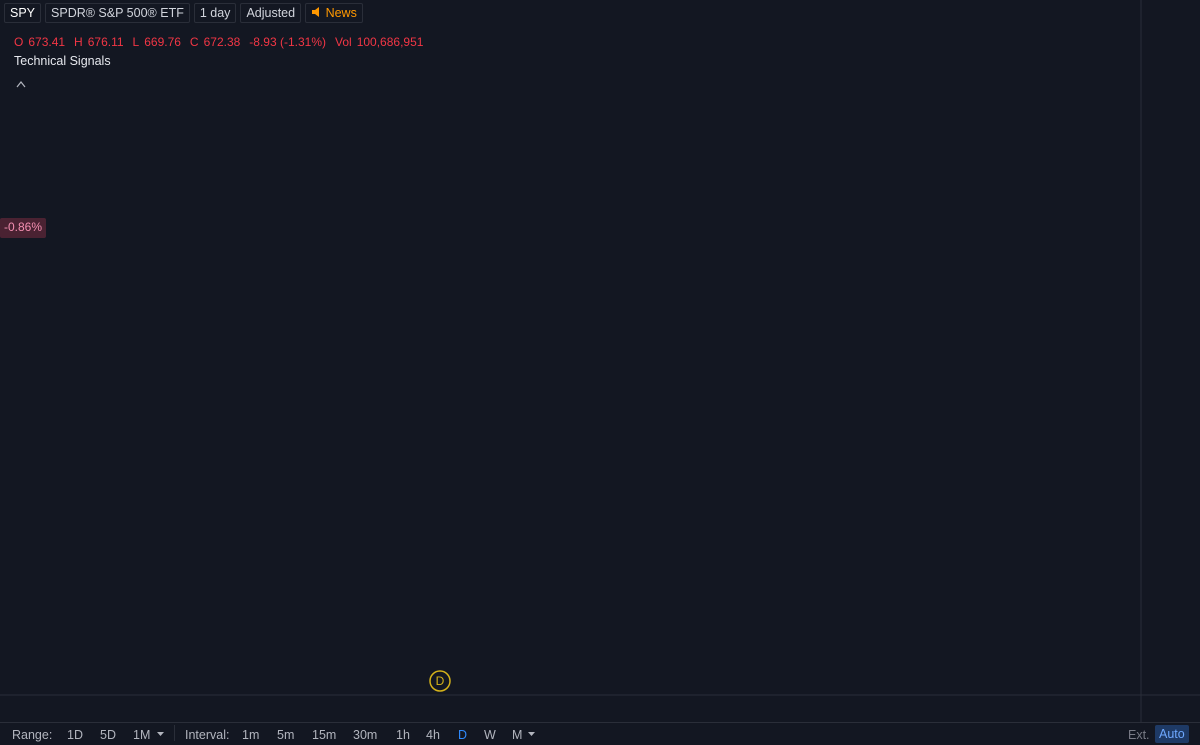 The width and height of the screenshot is (1200, 745). I want to click on ohlc-value: 672.38, so click(222, 42).